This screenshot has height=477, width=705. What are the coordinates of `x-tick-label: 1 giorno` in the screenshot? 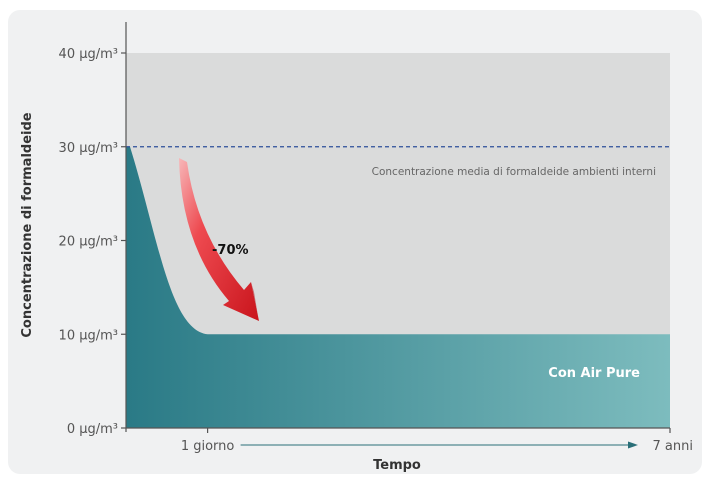 It's located at (208, 446).